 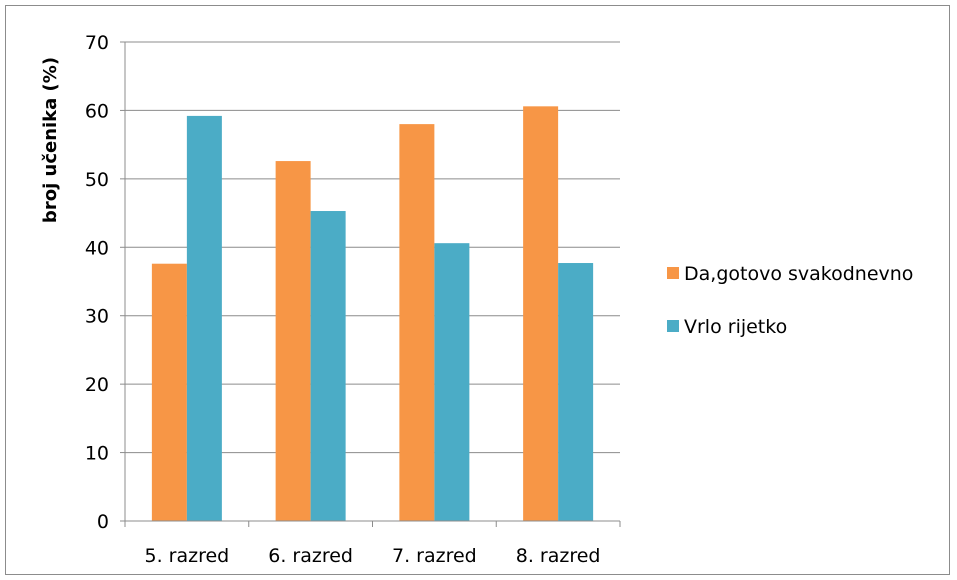 What do you see at coordinates (735, 327) in the screenshot?
I see `legend-label-vrlo-rijetko: Vrlo rijetko` at bounding box center [735, 327].